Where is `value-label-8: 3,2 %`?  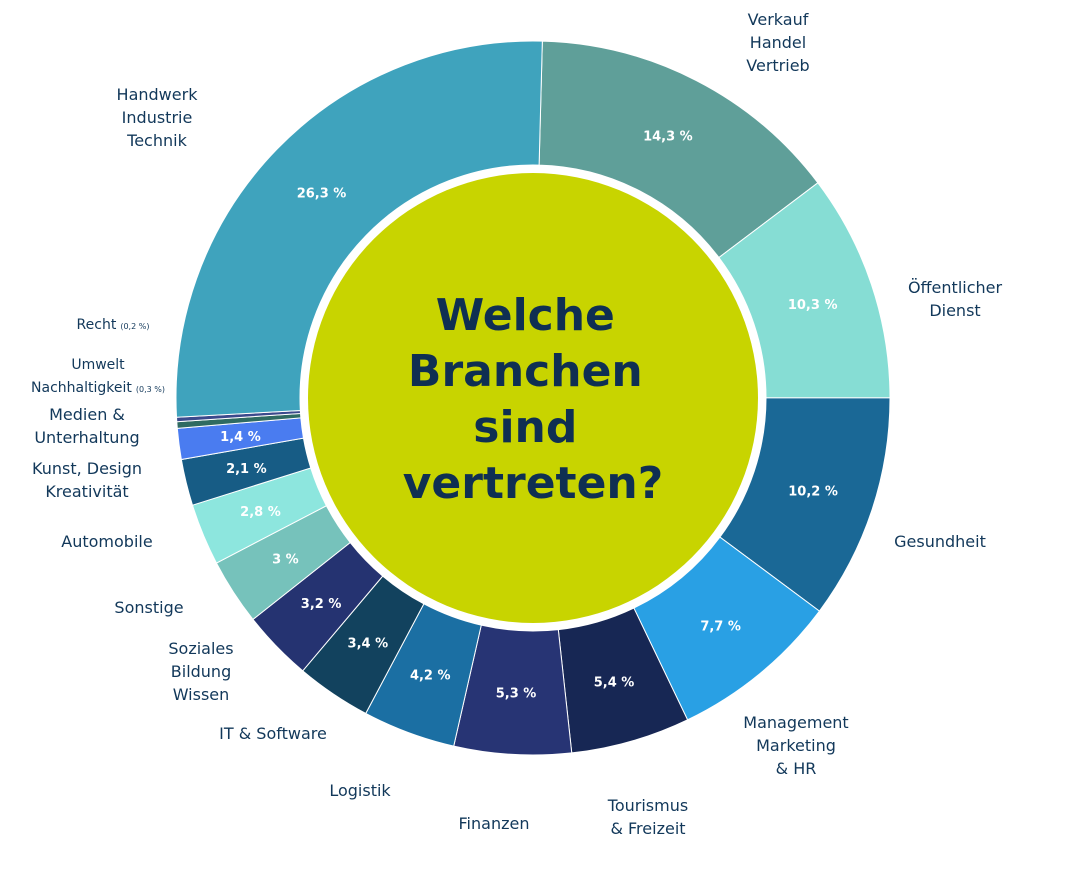 value-label-8: 3,2 % is located at coordinates (321, 604).